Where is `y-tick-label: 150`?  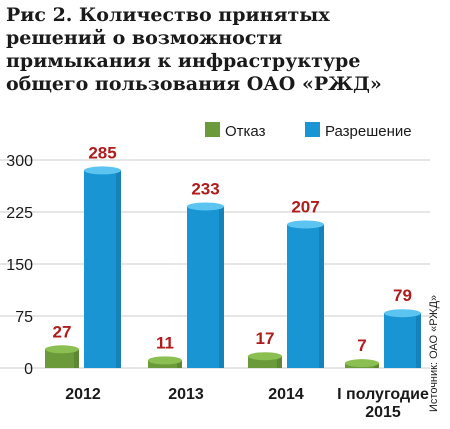 y-tick-label: 150 is located at coordinates (19, 265).